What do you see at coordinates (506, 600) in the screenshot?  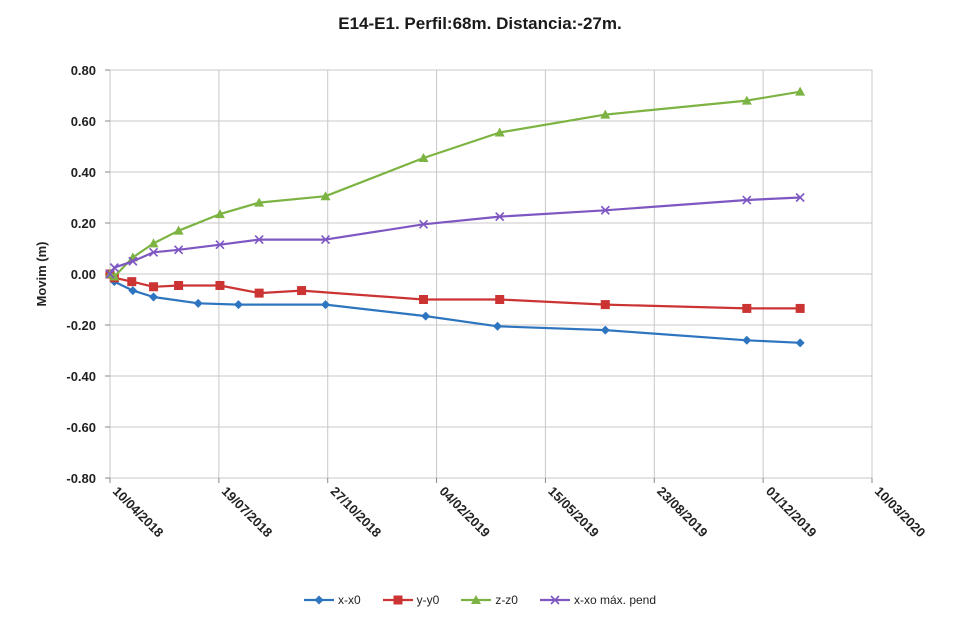 I see `legend-label: z-z0` at bounding box center [506, 600].